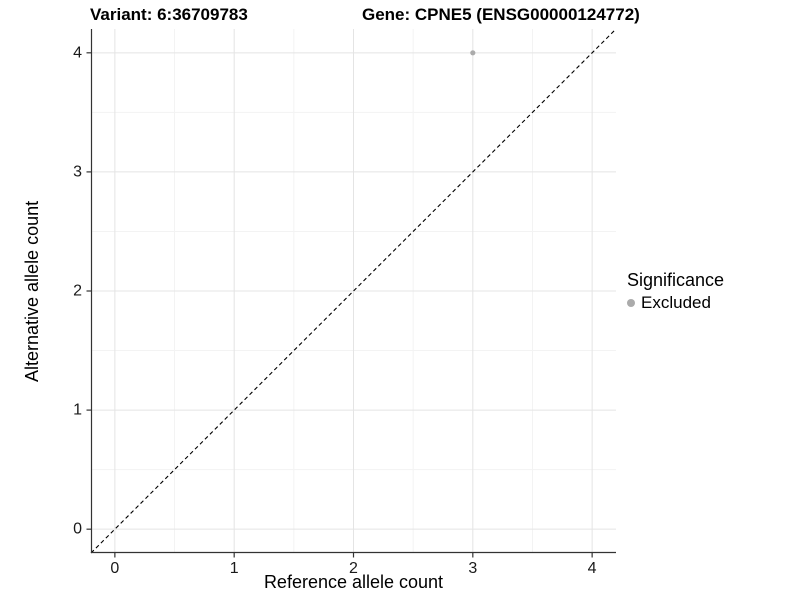 The image size is (800, 600). Describe the element at coordinates (473, 53) in the screenshot. I see `data-point` at that location.